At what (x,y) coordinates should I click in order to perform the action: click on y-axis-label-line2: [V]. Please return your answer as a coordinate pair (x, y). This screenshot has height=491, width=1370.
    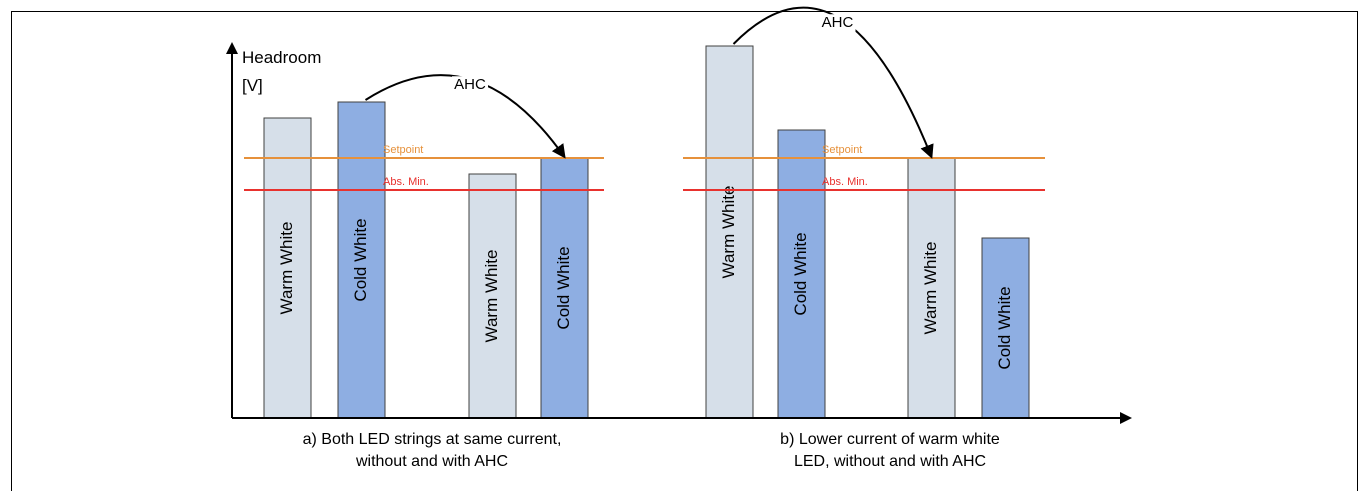
    Looking at the image, I should click on (252, 85).